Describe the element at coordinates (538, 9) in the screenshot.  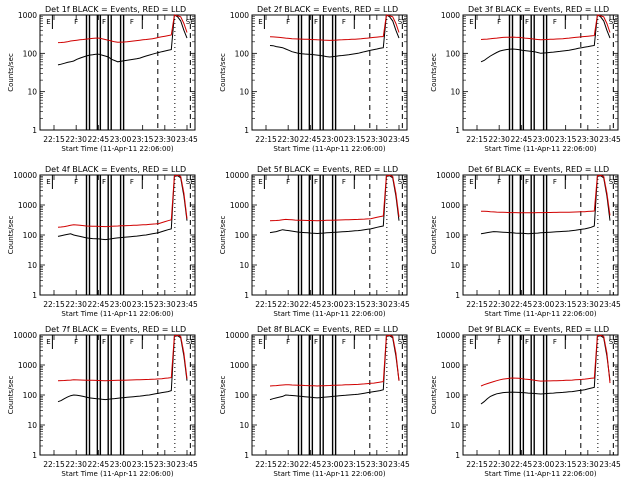
I see `chart-title: Det 3f BLACK = Events, RED = LLD` at that location.